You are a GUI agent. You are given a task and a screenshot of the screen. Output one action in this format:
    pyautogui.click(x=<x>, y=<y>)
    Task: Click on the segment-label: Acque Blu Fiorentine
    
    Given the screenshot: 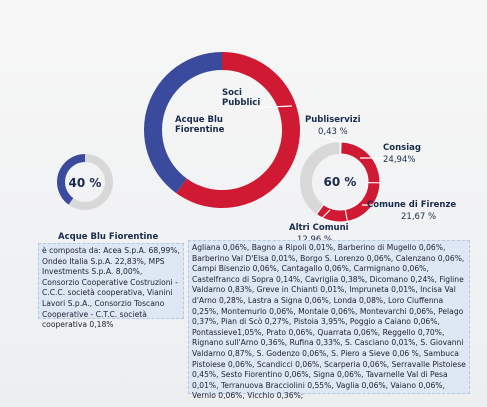 What is the action you would take?
    pyautogui.click(x=200, y=125)
    